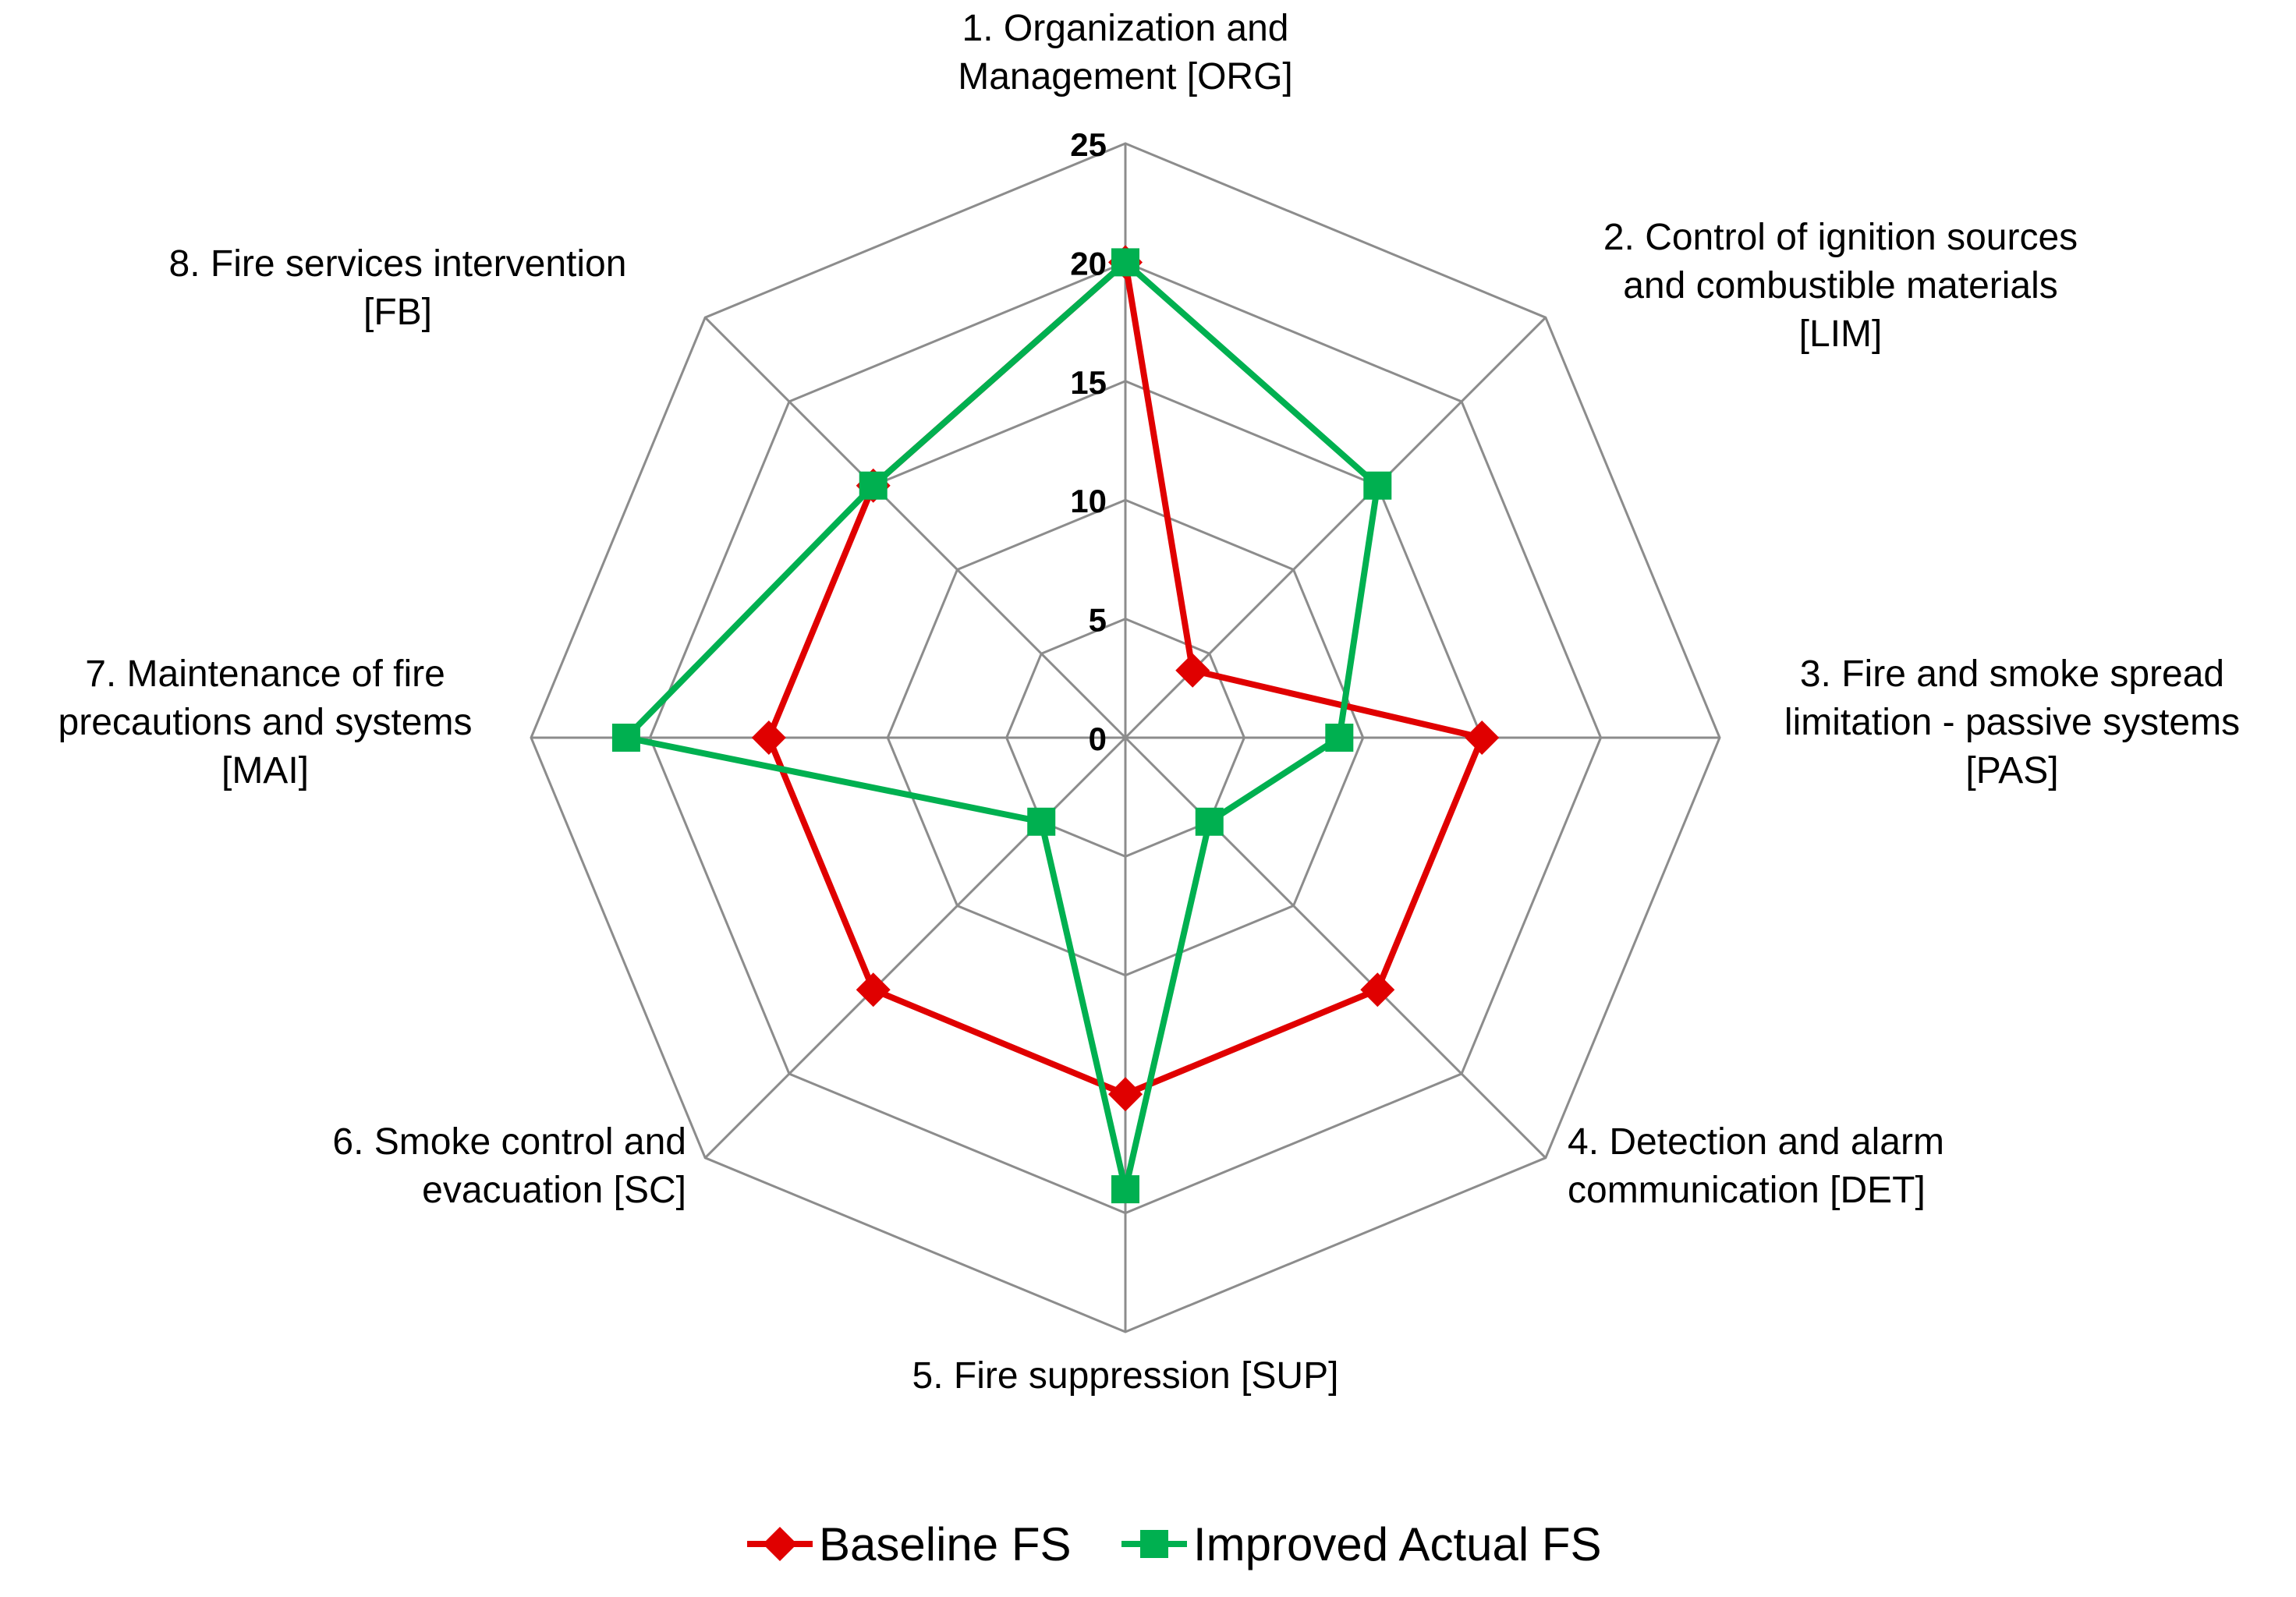 Image resolution: width=2296 pixels, height=1597 pixels. I want to click on legend-item: Baseline FS, so click(909, 1544).